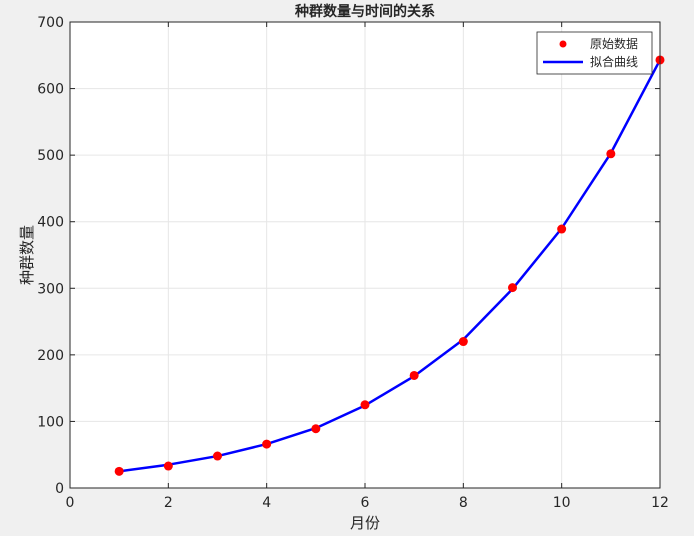 The height and width of the screenshot is (536, 694). What do you see at coordinates (365, 523) in the screenshot?
I see `x-axis-label: 月份` at bounding box center [365, 523].